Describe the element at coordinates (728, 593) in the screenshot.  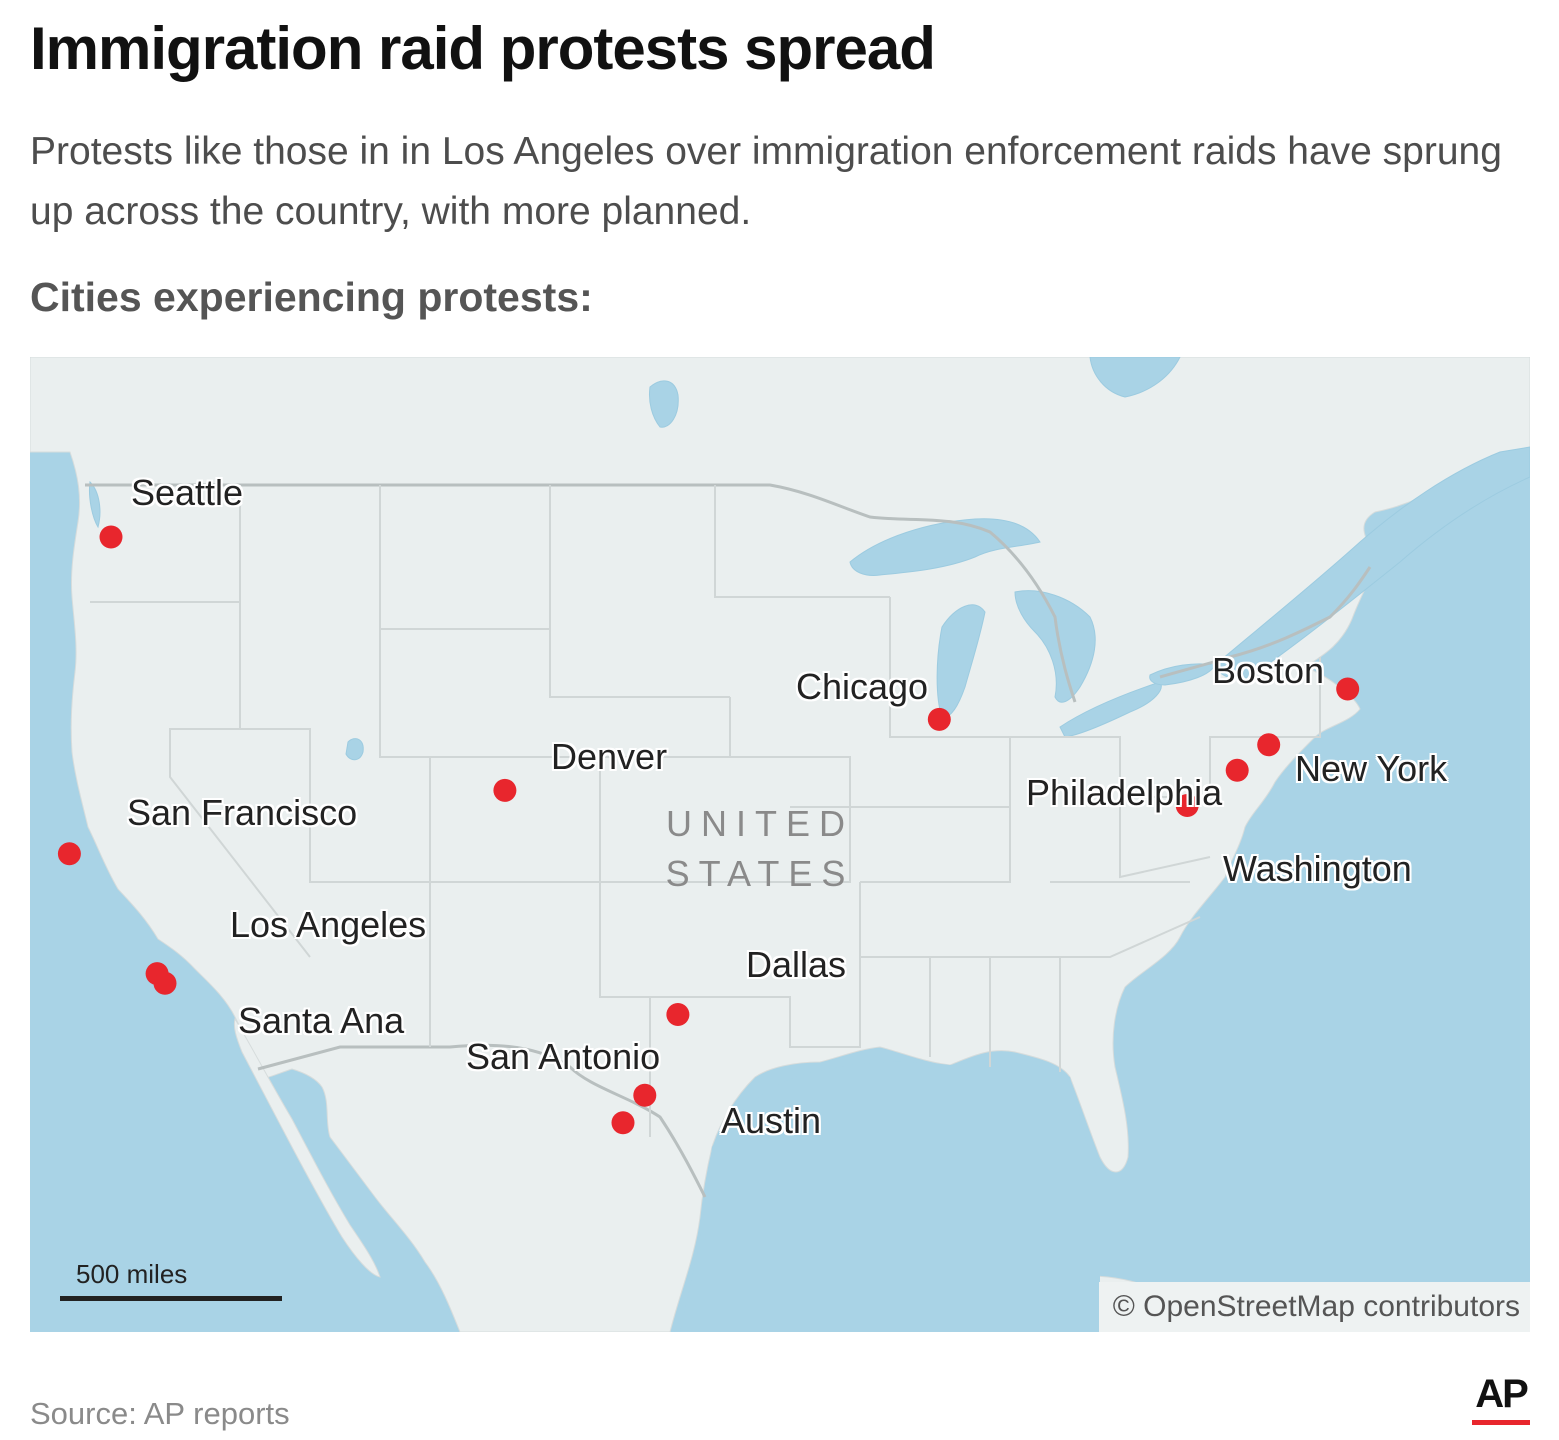
I see `us-canada-border` at that location.